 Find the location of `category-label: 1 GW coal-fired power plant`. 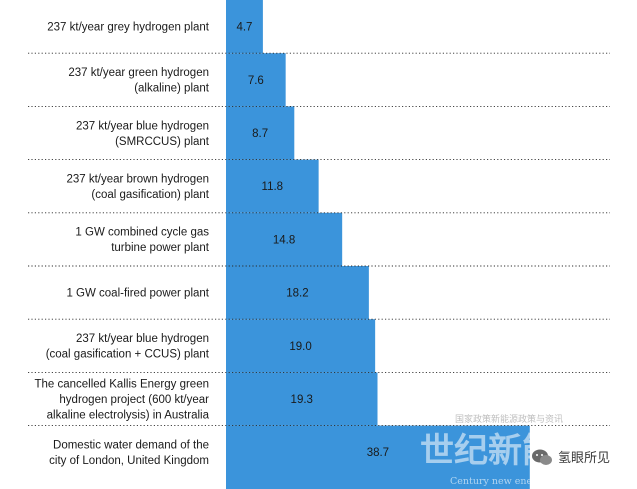

category-label: 1 GW coal-fired power plant is located at coordinates (137, 294).